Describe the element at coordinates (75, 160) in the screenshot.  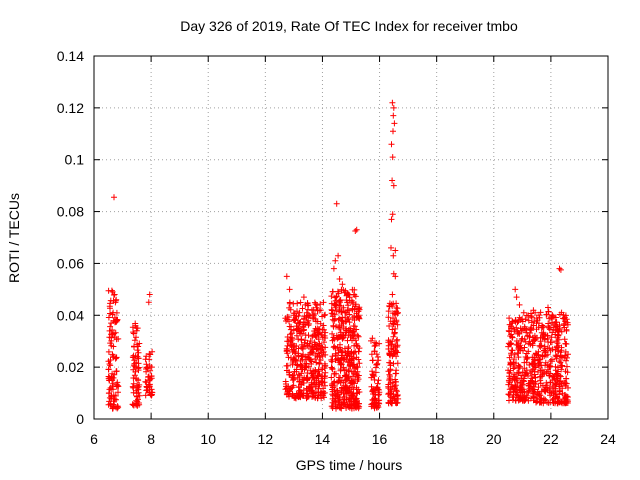
I see `y-tick-label: 0.1` at that location.